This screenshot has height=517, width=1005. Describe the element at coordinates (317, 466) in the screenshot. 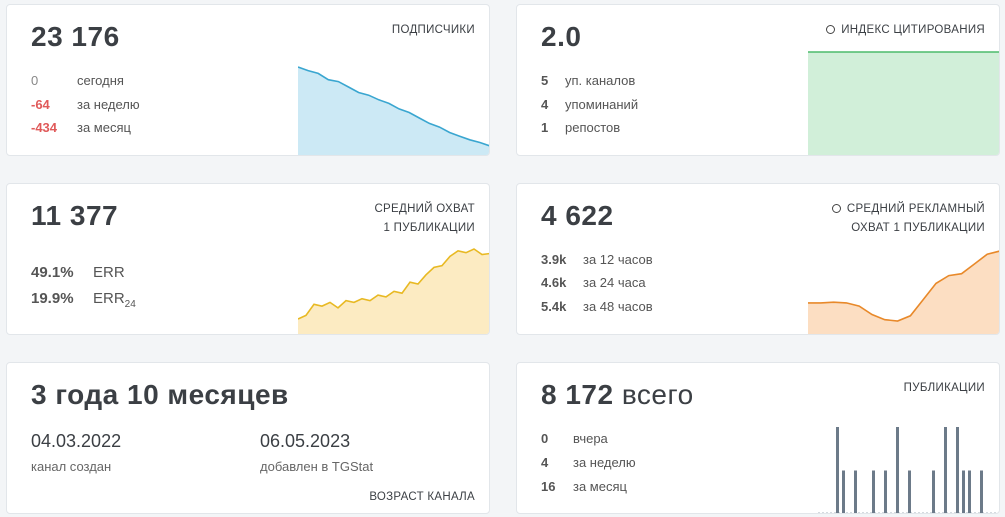

I see `date-label: добавлен в TGStat` at that location.